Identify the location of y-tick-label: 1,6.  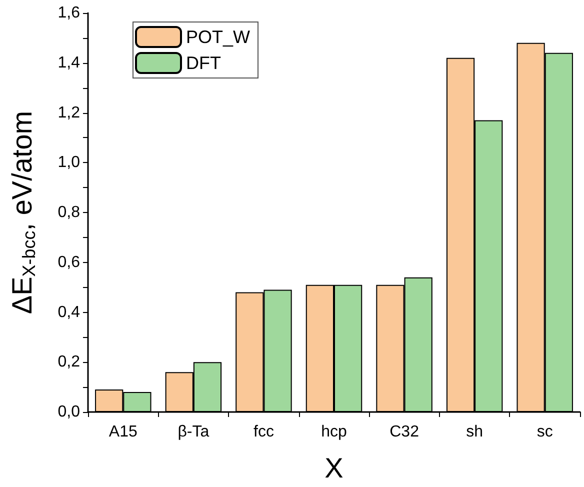
(69, 13).